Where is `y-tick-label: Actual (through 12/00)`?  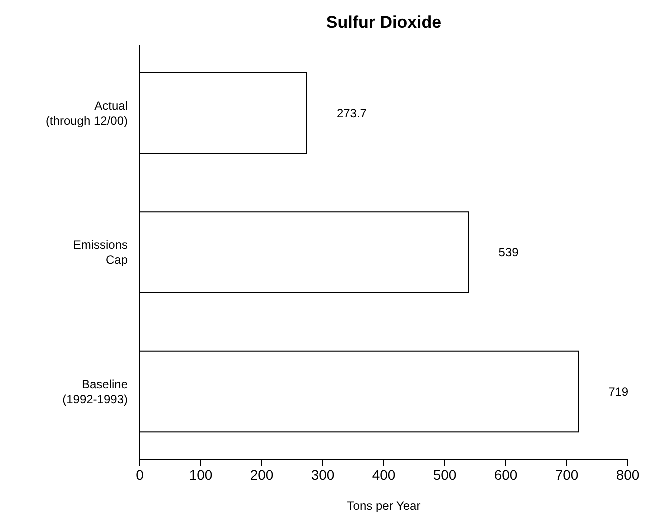
y-tick-label: Actual (through 12/00) is located at coordinates (87, 113).